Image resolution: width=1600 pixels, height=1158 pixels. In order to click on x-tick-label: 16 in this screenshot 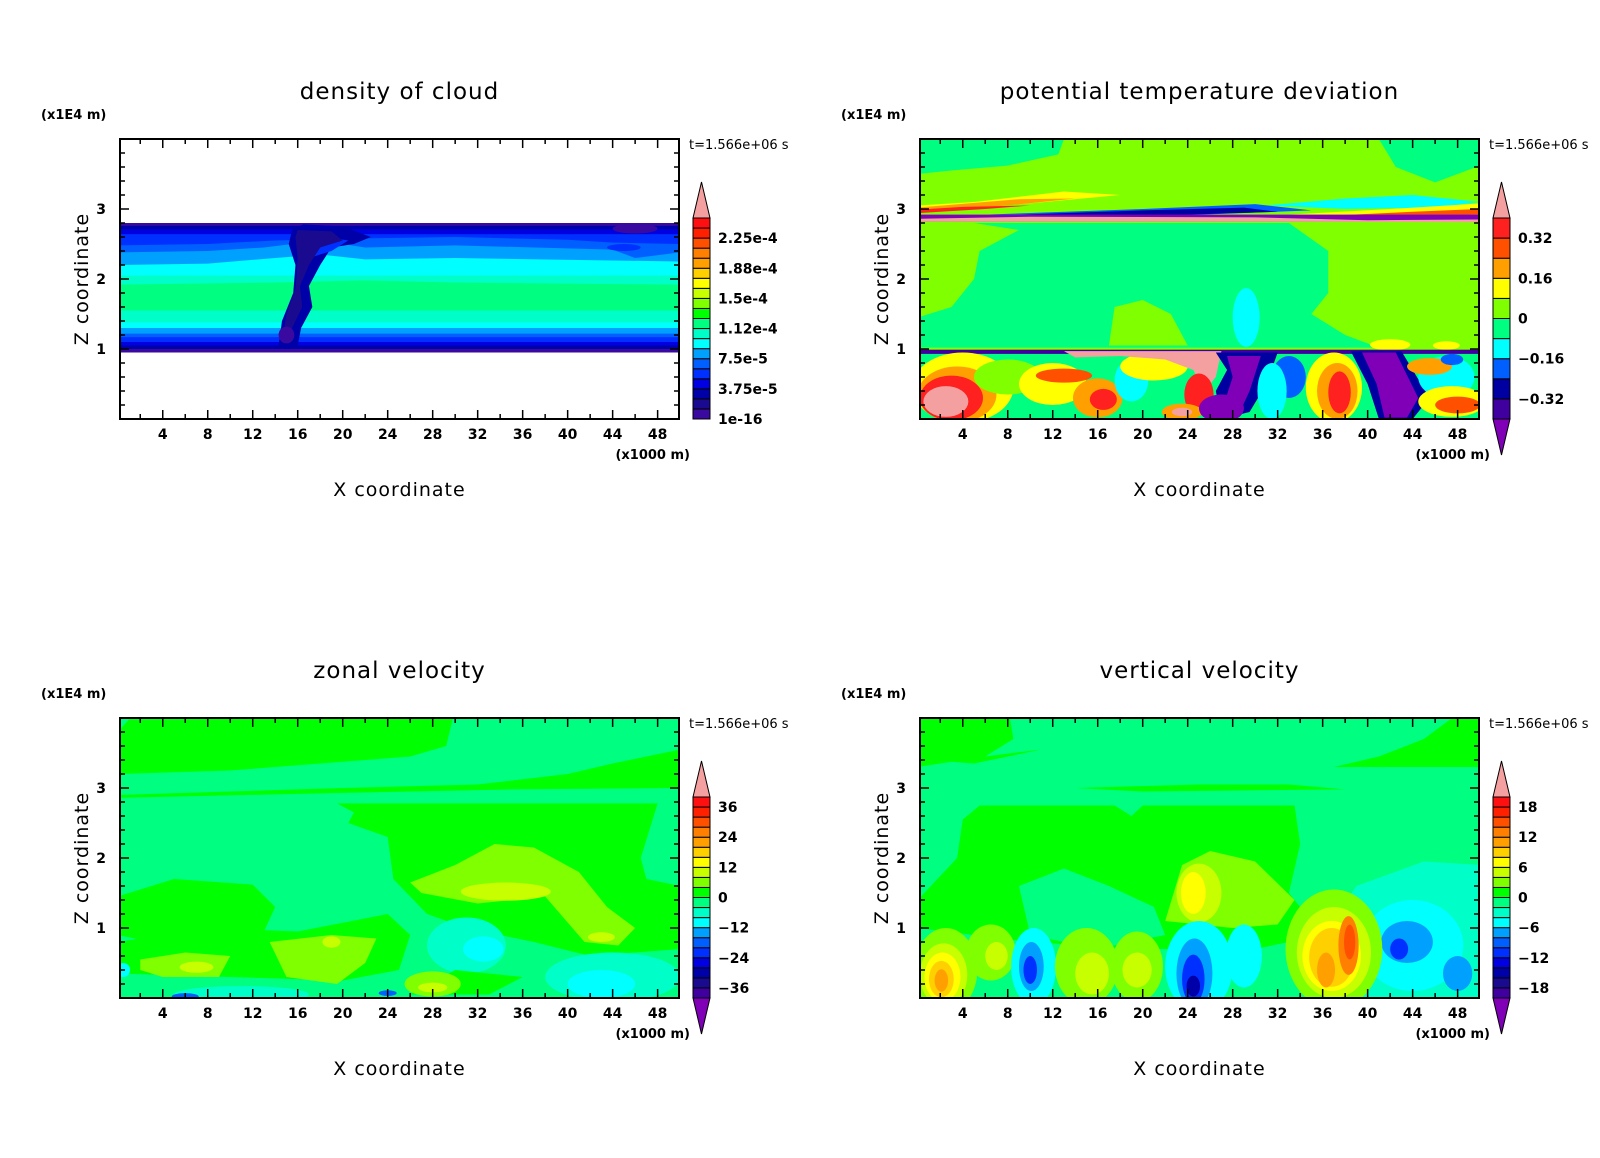, I will do `click(1097, 1014)`.